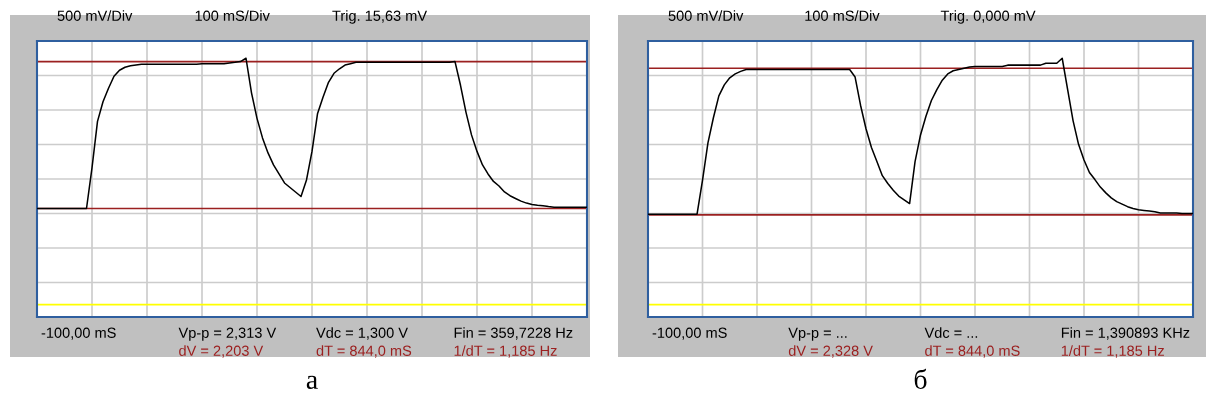 The image size is (1206, 402). Describe the element at coordinates (920, 378) in the screenshot. I see `text: б` at that location.